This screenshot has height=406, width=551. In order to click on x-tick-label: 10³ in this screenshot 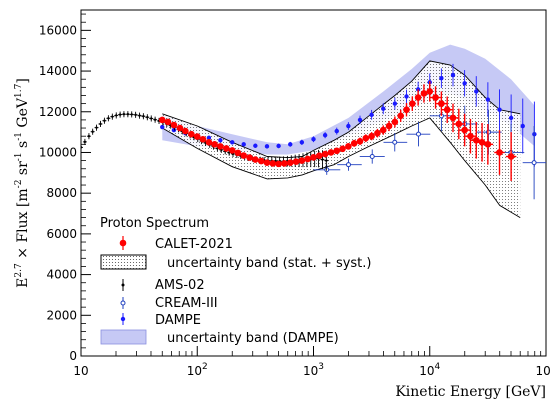, I will do `click(313, 370)`.